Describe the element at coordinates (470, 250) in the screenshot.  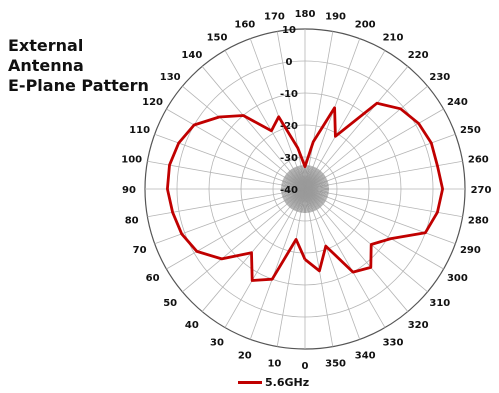
I see `angle-tick-label: 290` at that location.